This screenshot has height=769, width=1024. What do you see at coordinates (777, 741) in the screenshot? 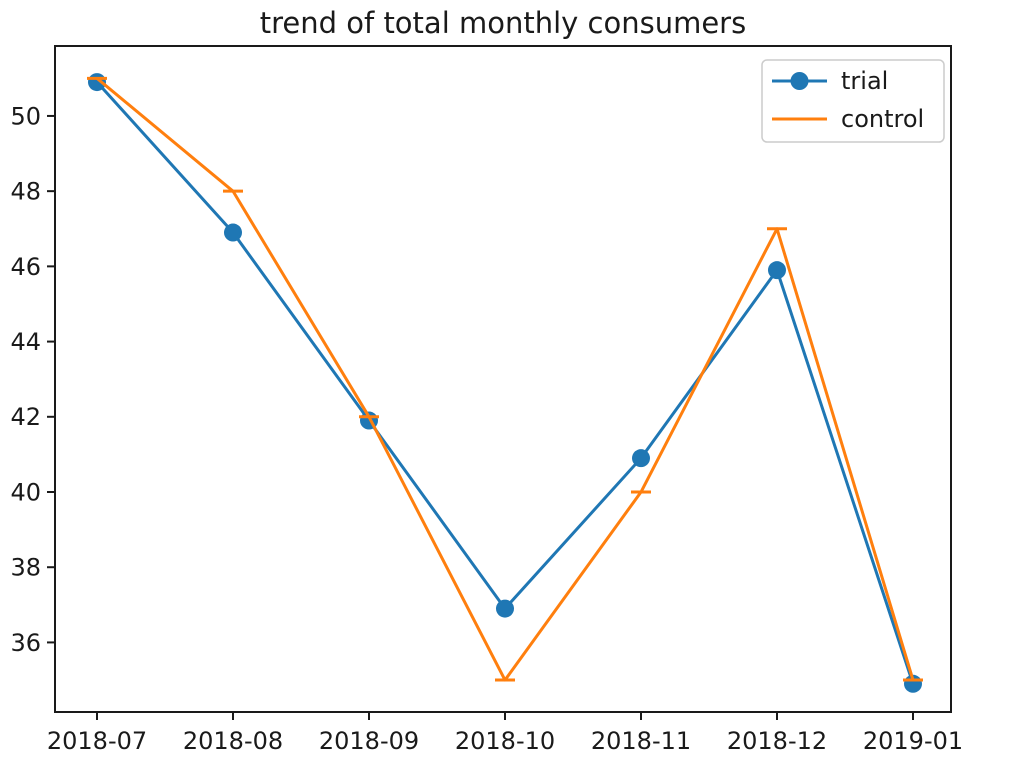
I see `x-tick-label: 2018-12` at bounding box center [777, 741].